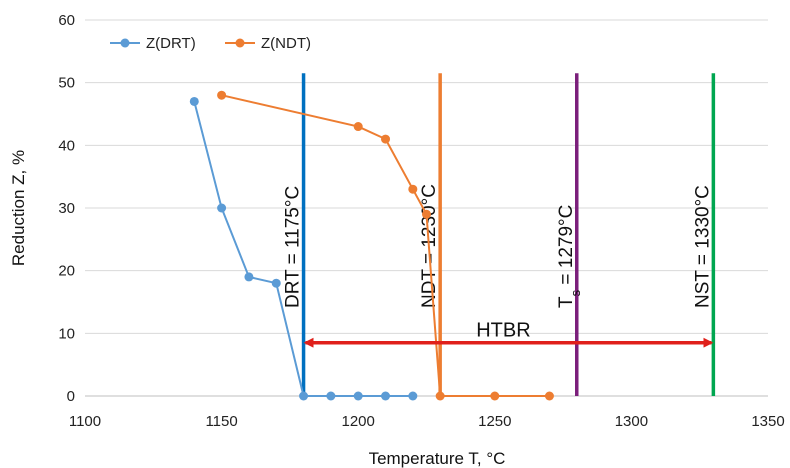  Describe the element at coordinates (171, 43) in the screenshot. I see `legend-label-1: Z(DRT)` at that location.